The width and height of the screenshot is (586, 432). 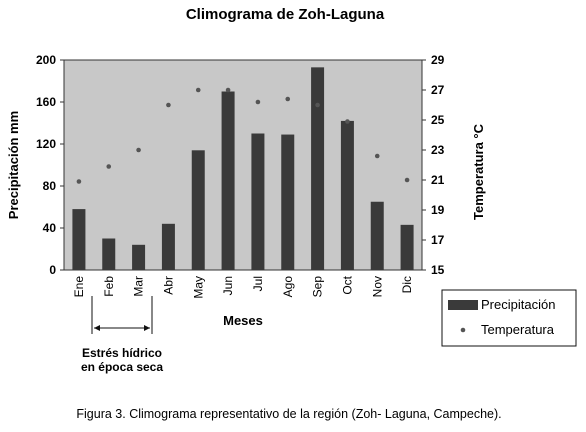 What do you see at coordinates (198, 287) in the screenshot?
I see `month-label-may: May` at bounding box center [198, 287].